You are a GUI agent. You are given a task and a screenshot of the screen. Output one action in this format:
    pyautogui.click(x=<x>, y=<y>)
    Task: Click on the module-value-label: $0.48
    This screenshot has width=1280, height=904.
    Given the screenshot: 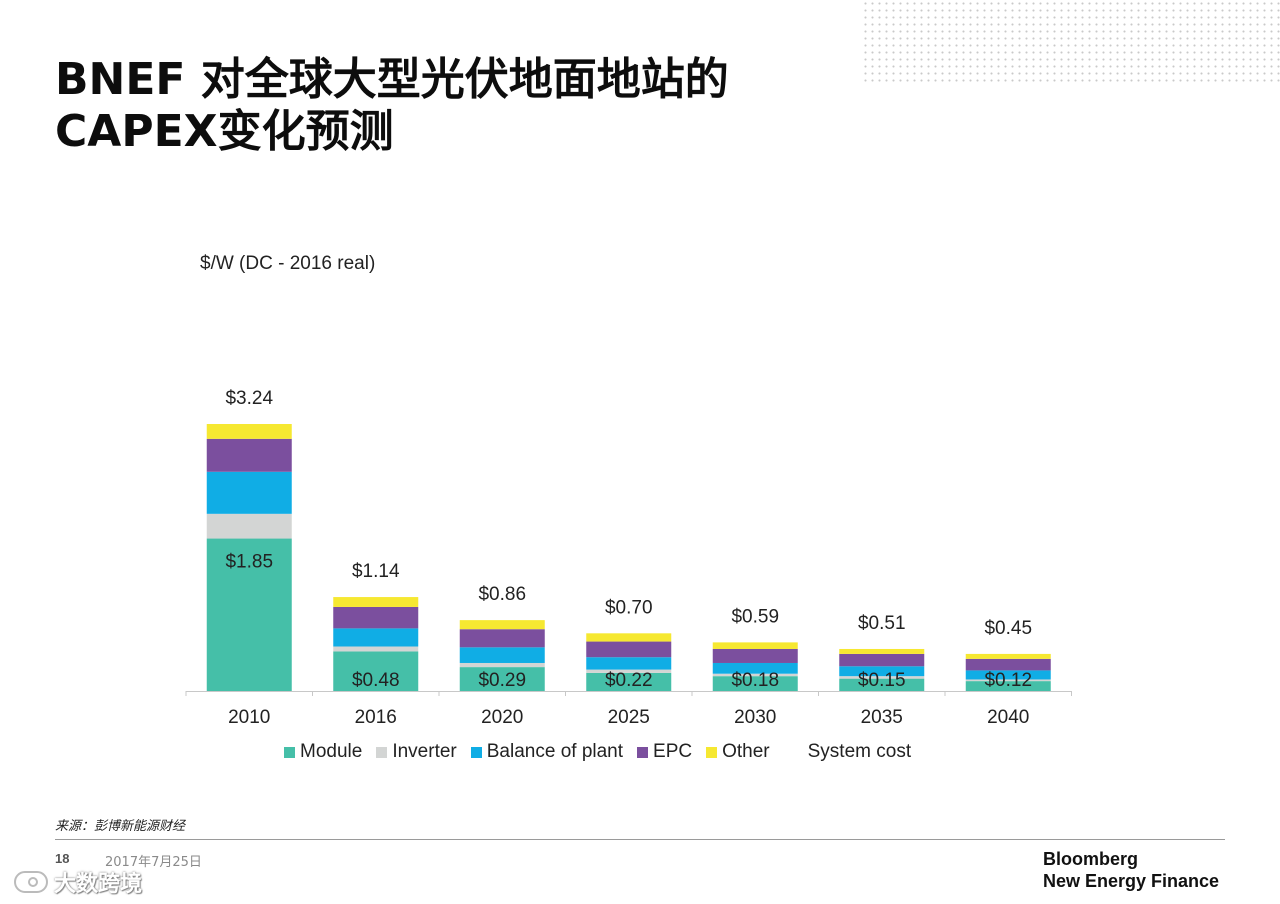 What is the action you would take?
    pyautogui.click(x=376, y=680)
    